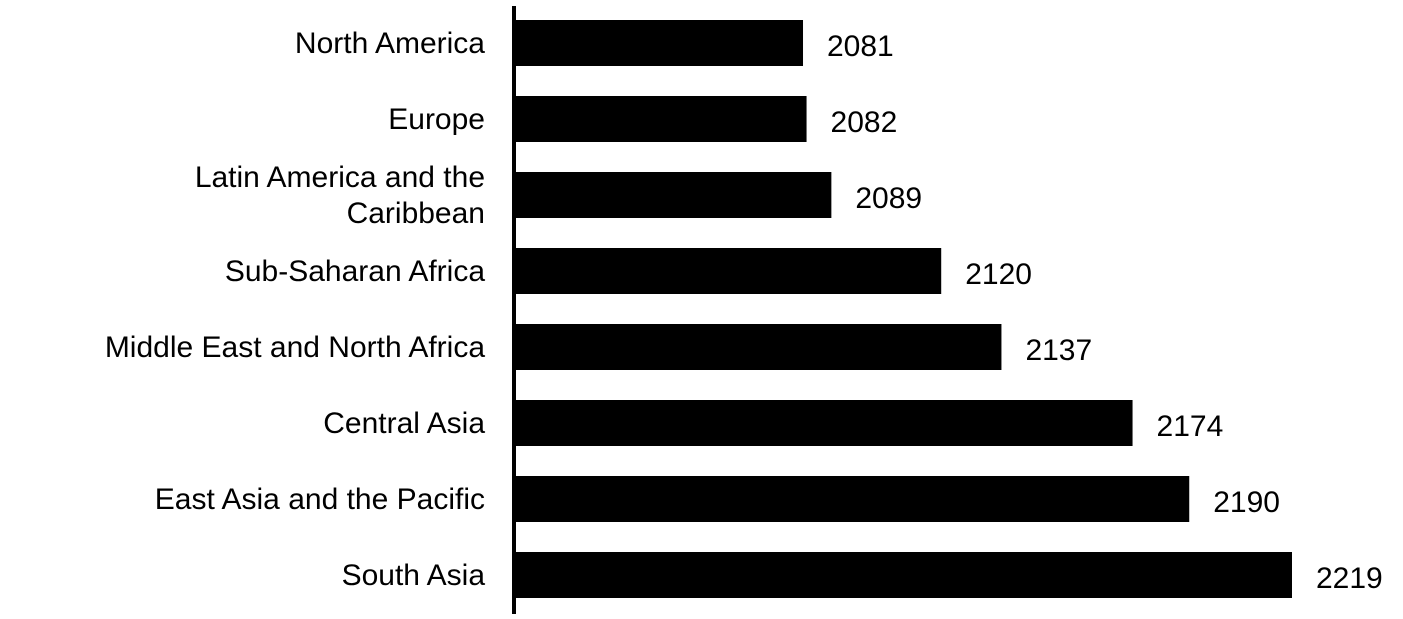 Image resolution: width=1403 pixels, height=619 pixels. I want to click on category-label: North America, so click(390, 43).